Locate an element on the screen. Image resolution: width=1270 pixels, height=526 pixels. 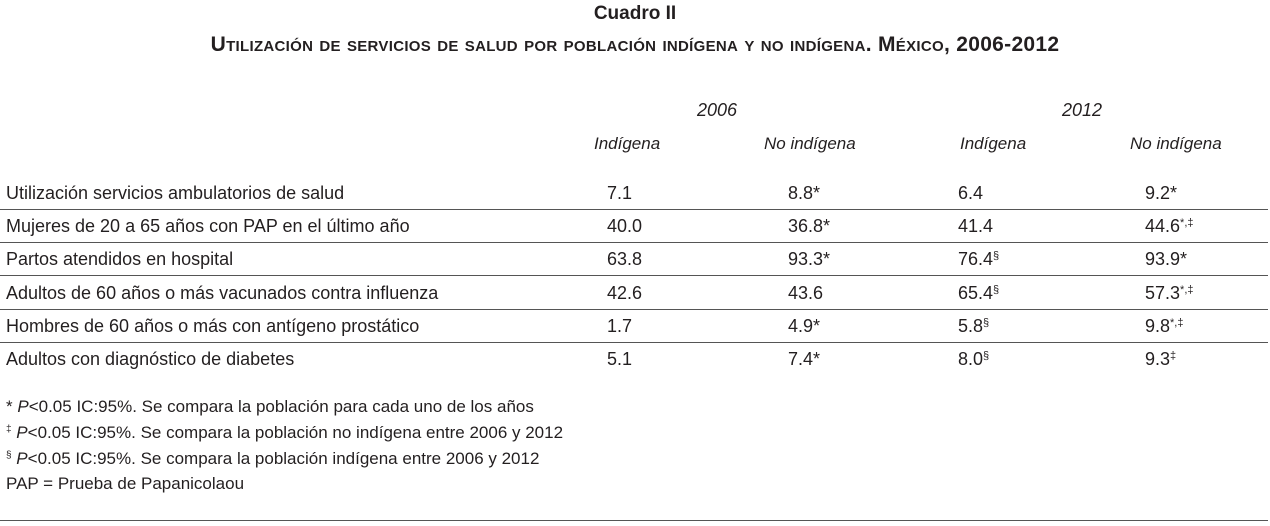
footnote: PAP = Prueba de Papanicolaou is located at coordinates (125, 484).